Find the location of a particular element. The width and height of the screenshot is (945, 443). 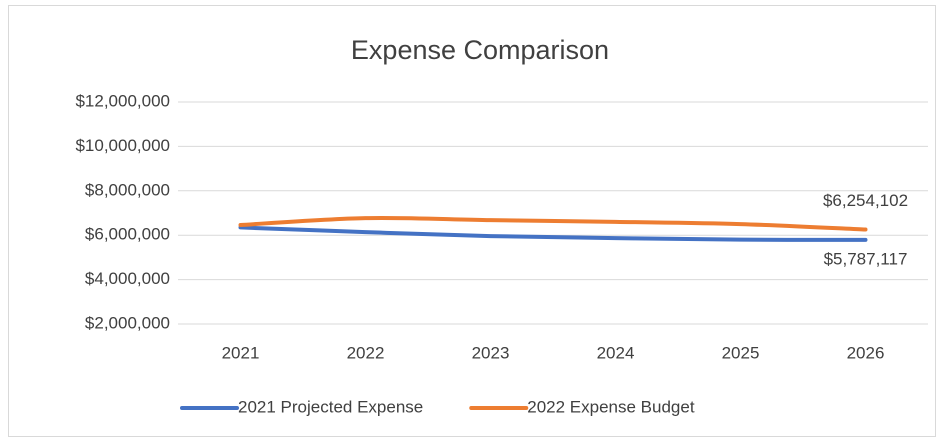

y-tick-label: $6,000,000 is located at coordinates (127, 234).